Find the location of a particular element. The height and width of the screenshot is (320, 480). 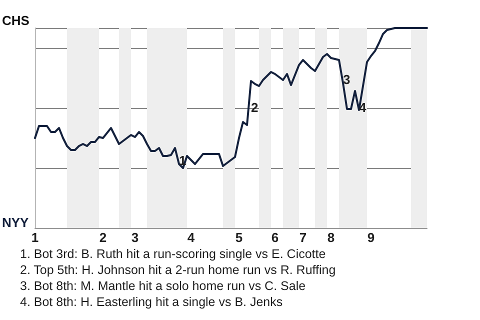

x-tick-label: 1 is located at coordinates (35, 237).